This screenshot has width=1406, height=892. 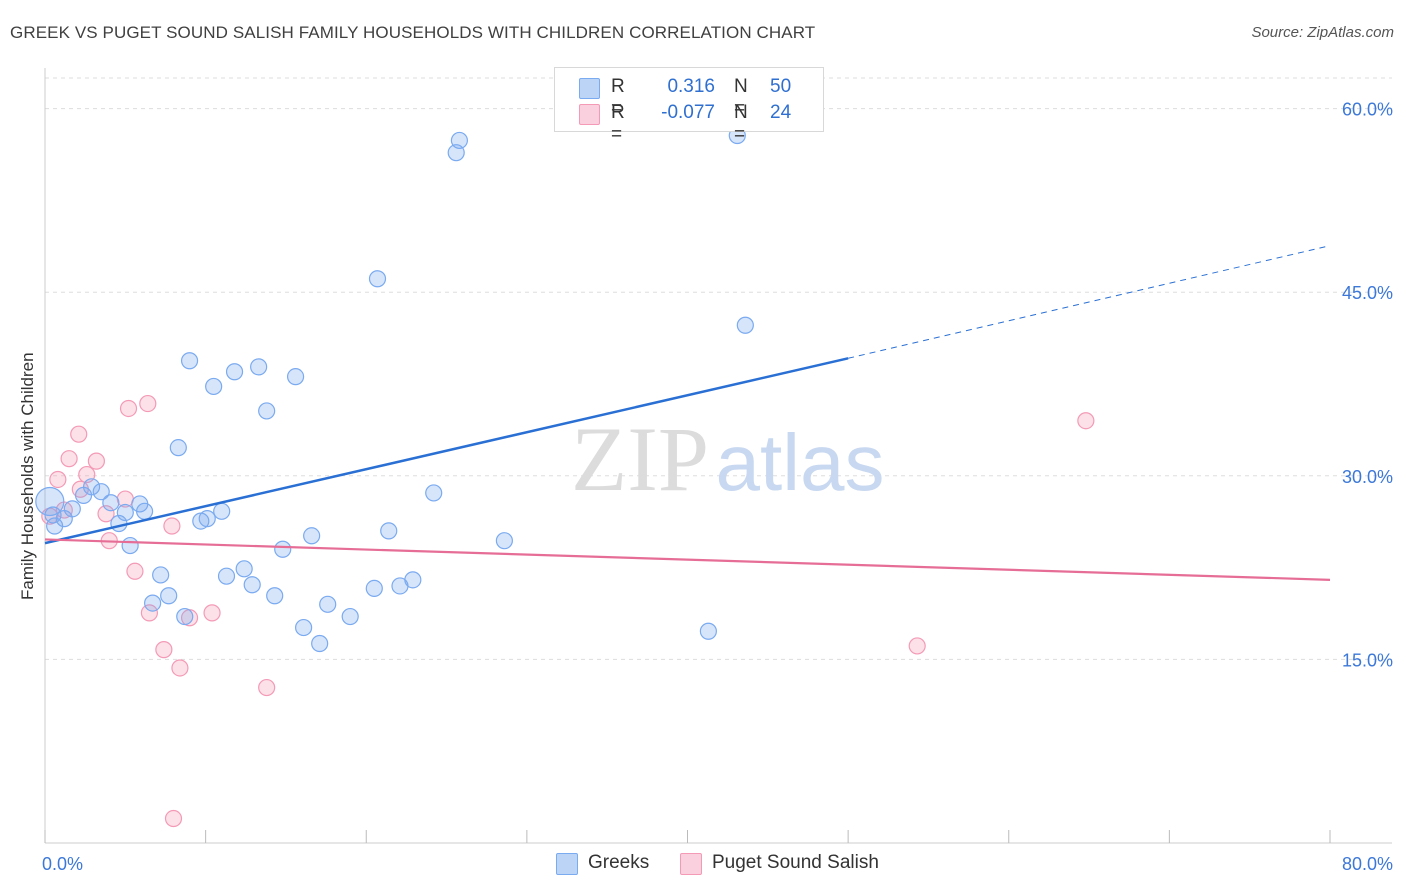 What do you see at coordinates (781, 86) in the screenshot?
I see `n-value: 50` at bounding box center [781, 86].